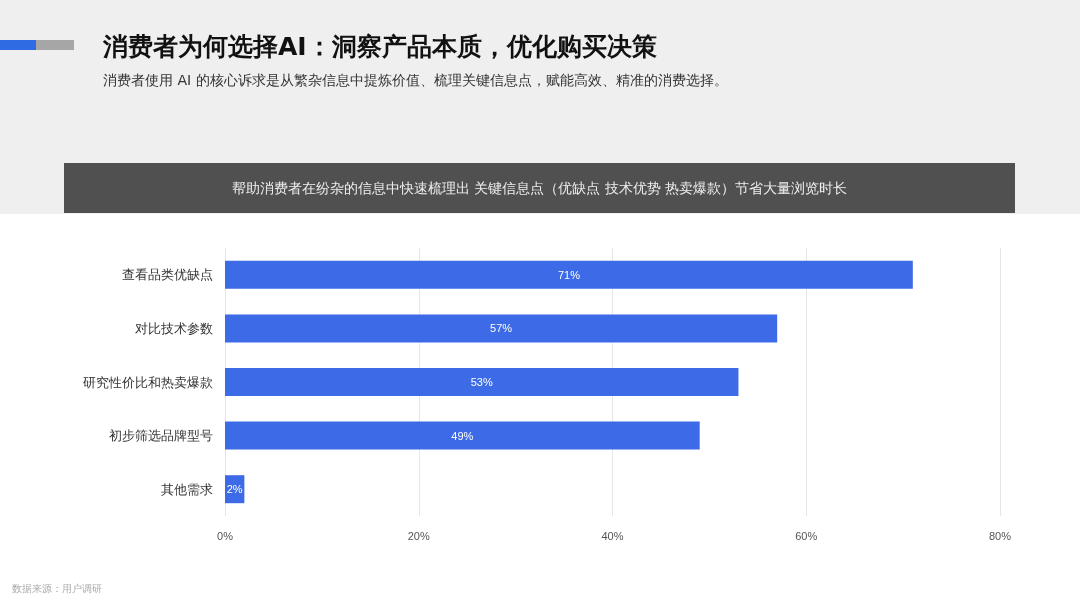 The width and height of the screenshot is (1080, 608). What do you see at coordinates (174, 328) in the screenshot?
I see `y-tick-label: 对比技术参数` at bounding box center [174, 328].